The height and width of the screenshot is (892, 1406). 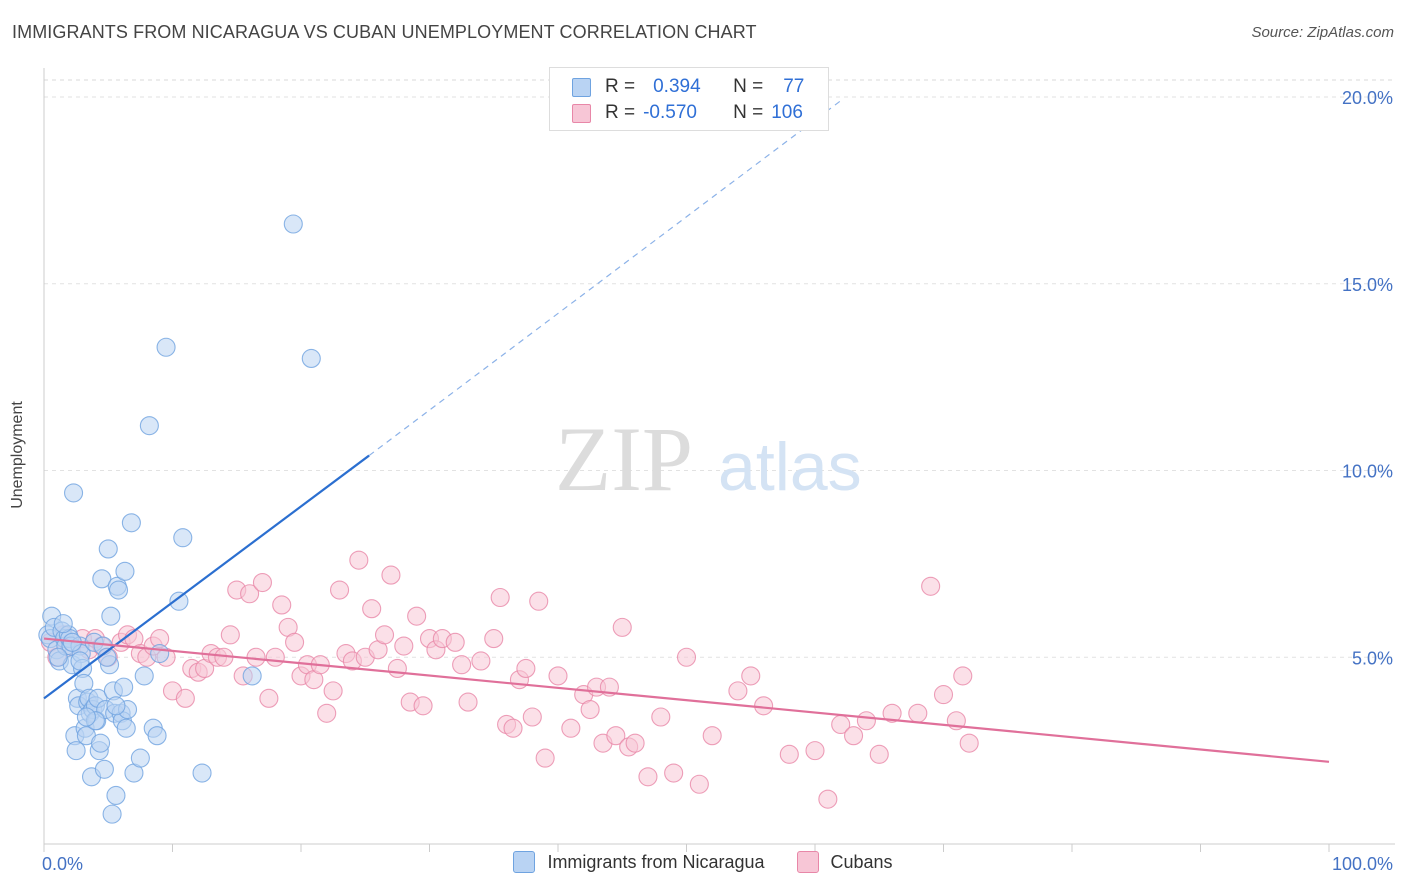 I want to click on legend-r-value: 0.394, so click(x=677, y=86).